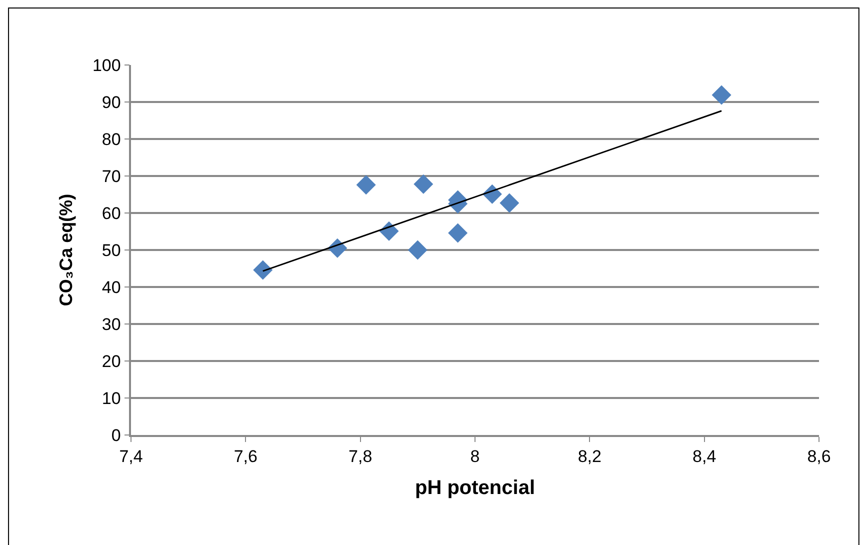  I want to click on y-tick-label: 80, so click(111, 139).